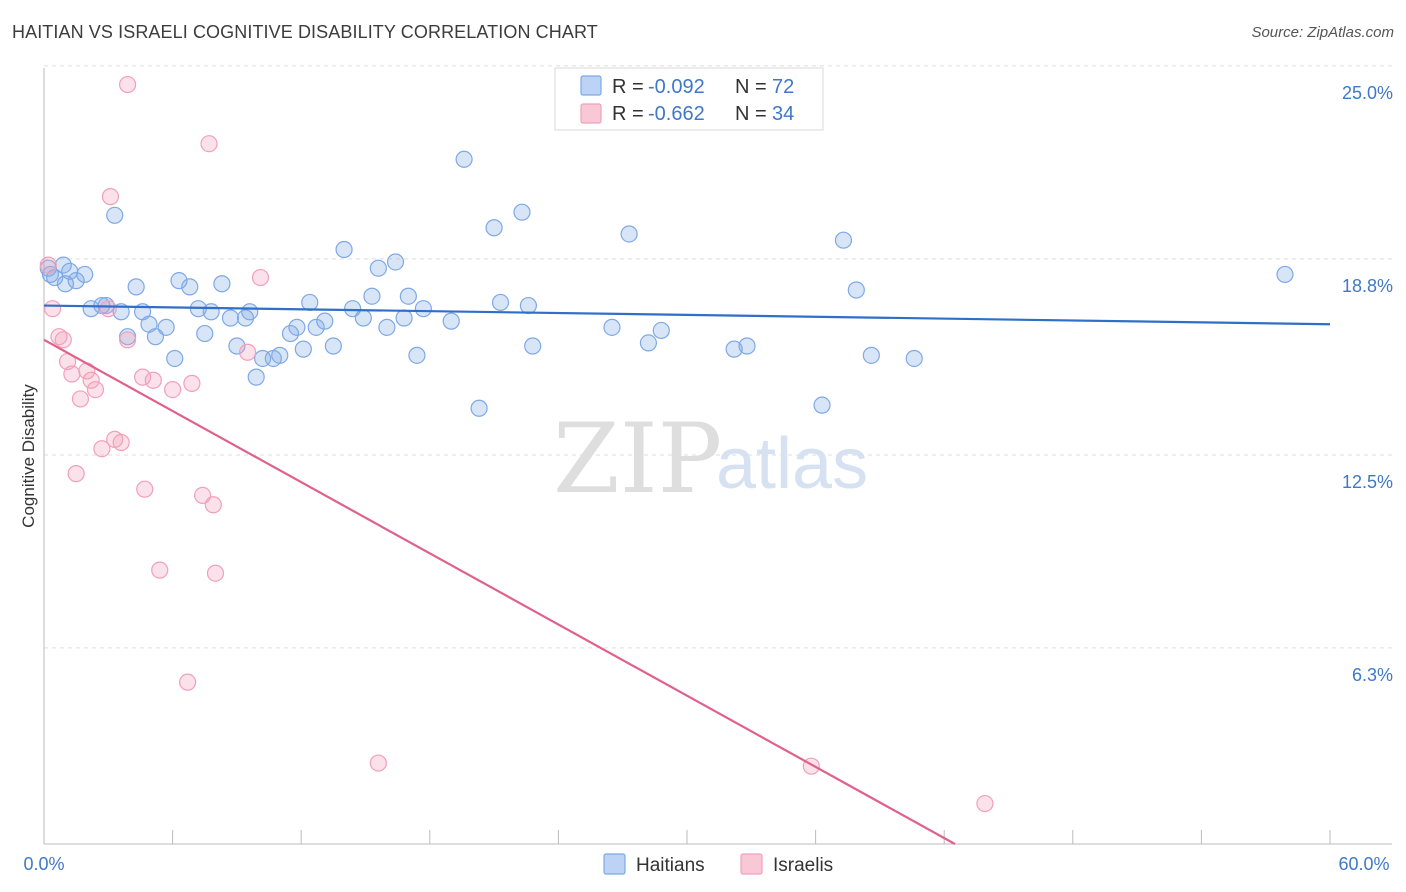  What do you see at coordinates (628, 114) in the screenshot?
I see `legend-r-label-israelis: R =` at bounding box center [628, 114].